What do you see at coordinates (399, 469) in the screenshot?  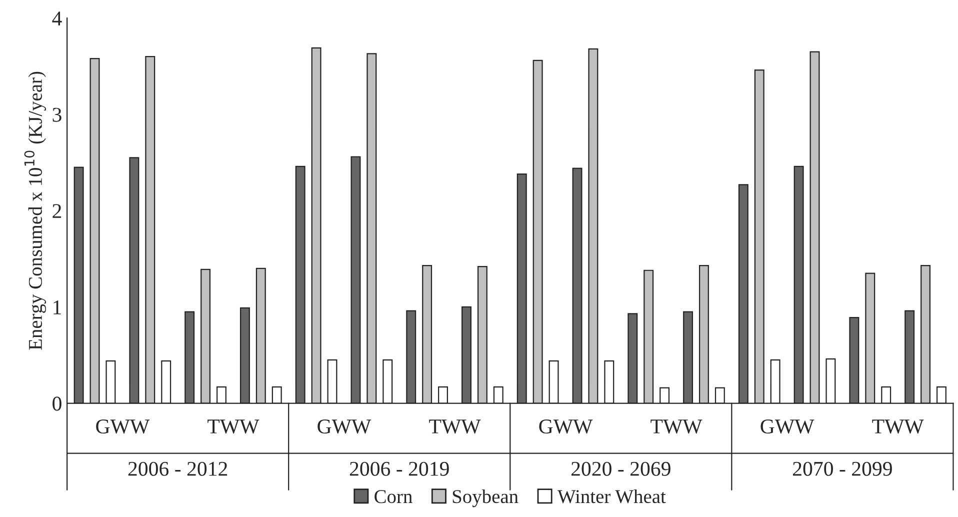 I see `text: 2006 - 2019` at bounding box center [399, 469].